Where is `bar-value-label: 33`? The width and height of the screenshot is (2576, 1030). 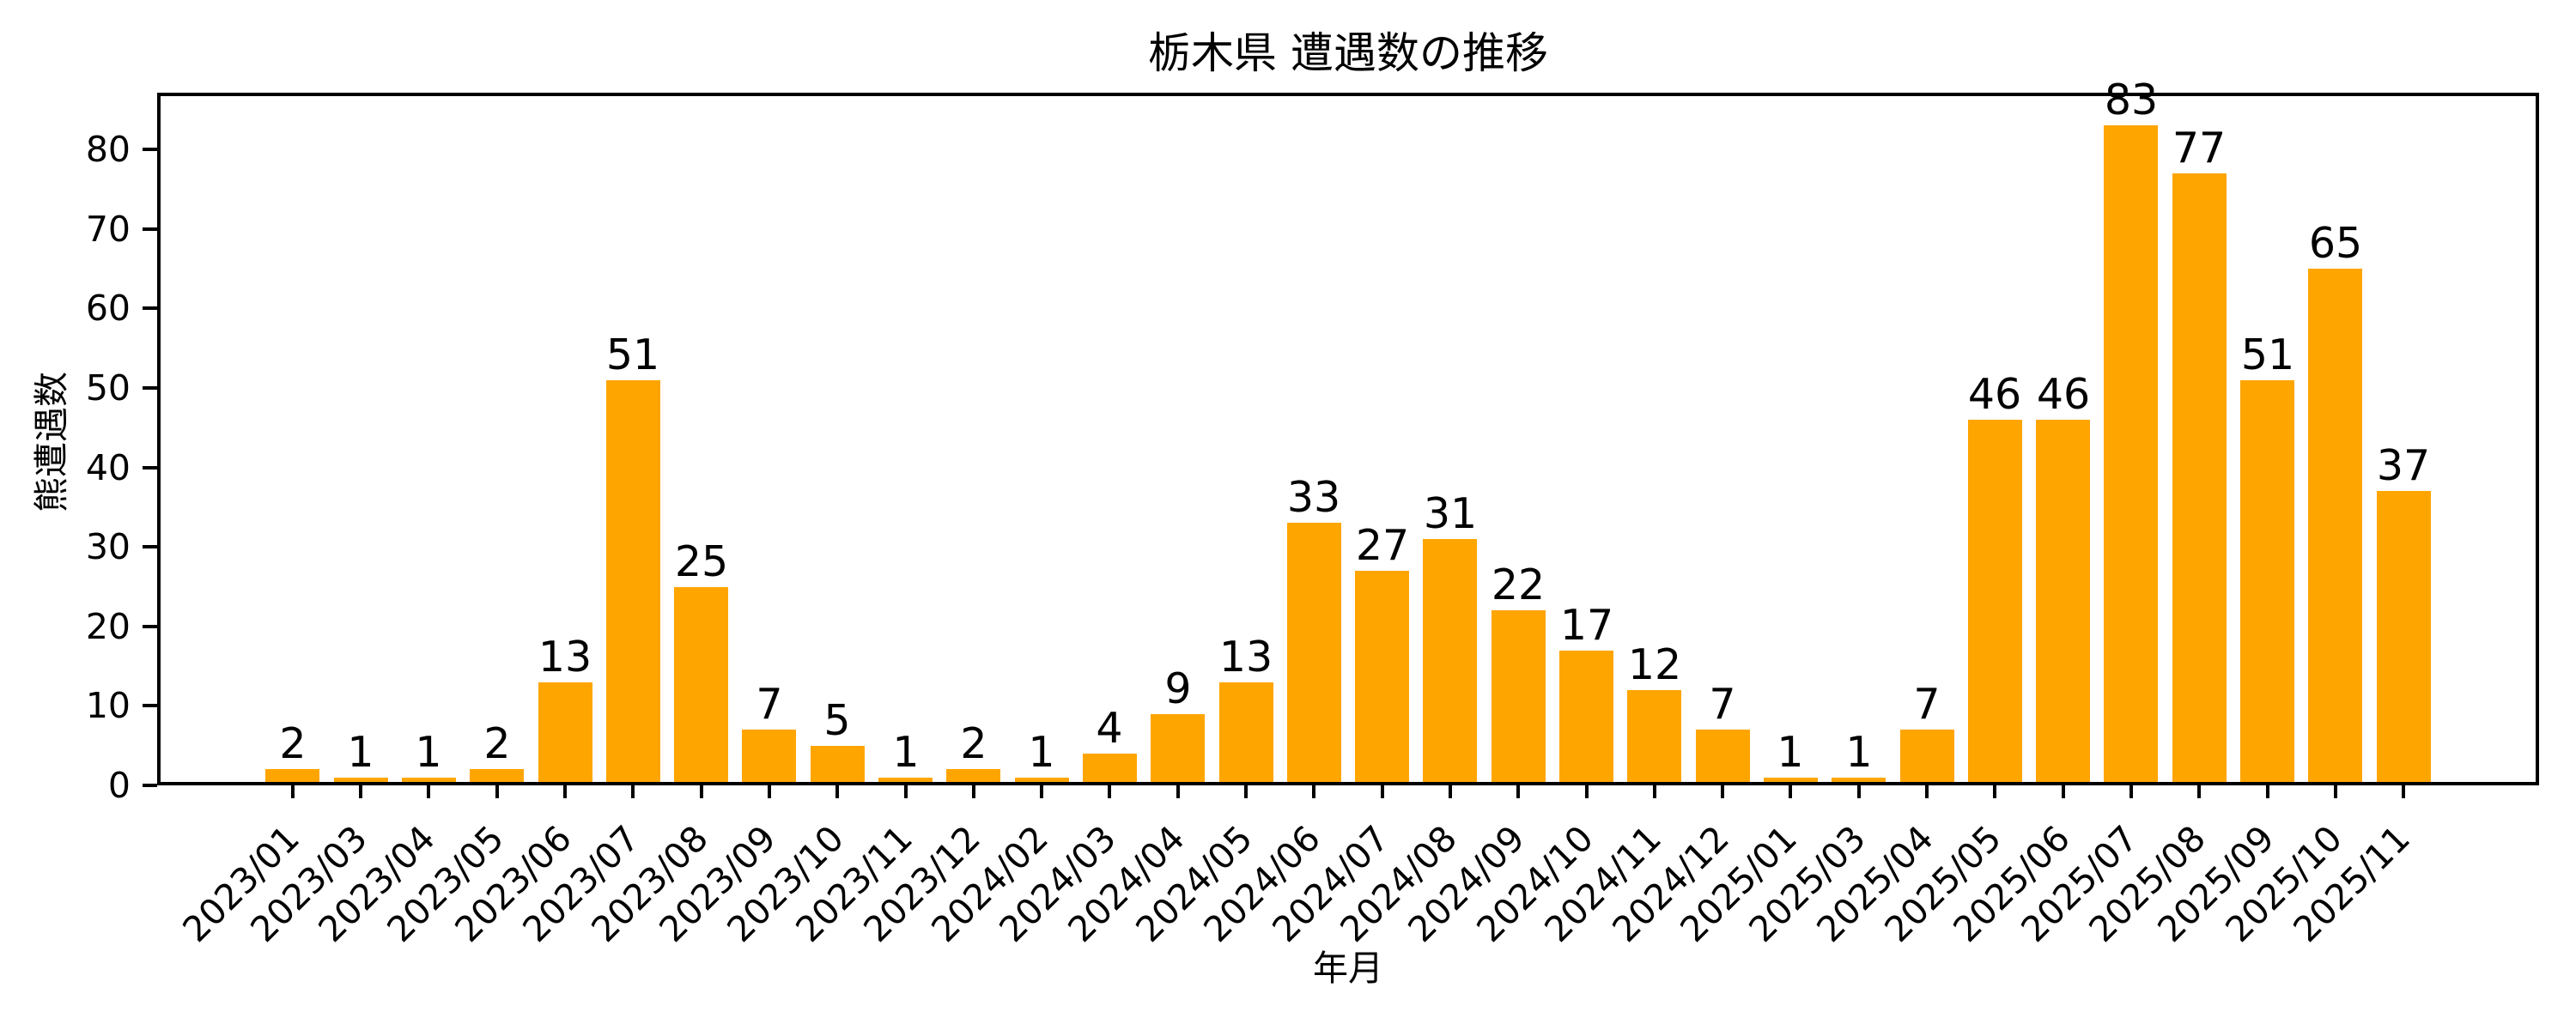 bar-value-label: 33 is located at coordinates (1313, 497).